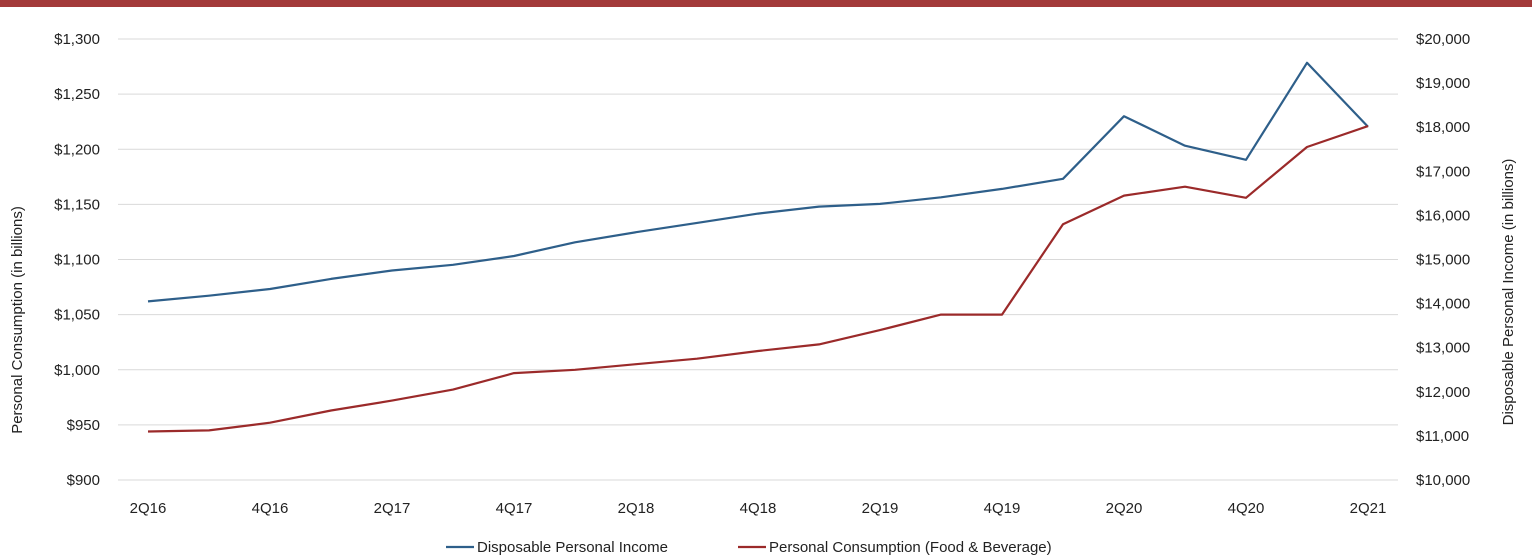 The height and width of the screenshot is (558, 1532). What do you see at coordinates (77, 149) in the screenshot?
I see `left-tick-label: $1,200` at bounding box center [77, 149].